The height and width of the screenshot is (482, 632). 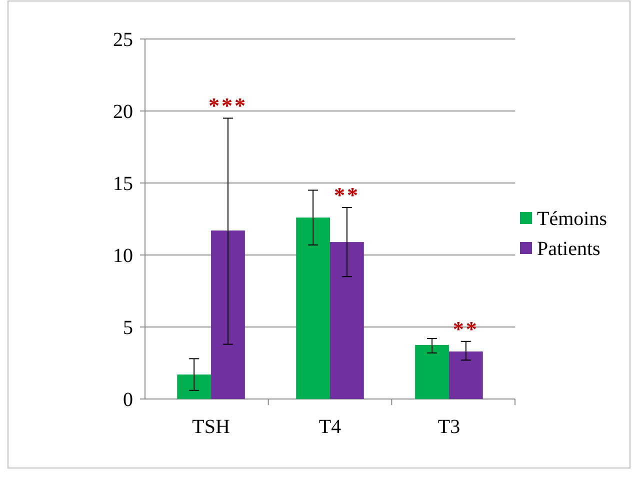 What do you see at coordinates (123, 256) in the screenshot?
I see `y-tick-label: 10` at bounding box center [123, 256].